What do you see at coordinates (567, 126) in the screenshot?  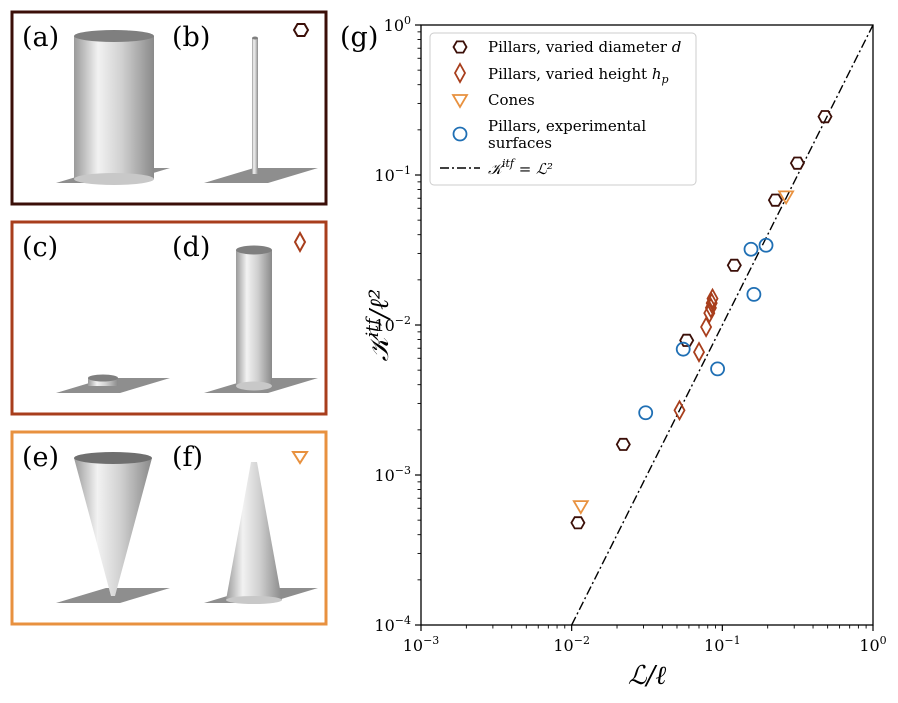 I see `legend-label-series-4: Pillars, experimental` at bounding box center [567, 126].